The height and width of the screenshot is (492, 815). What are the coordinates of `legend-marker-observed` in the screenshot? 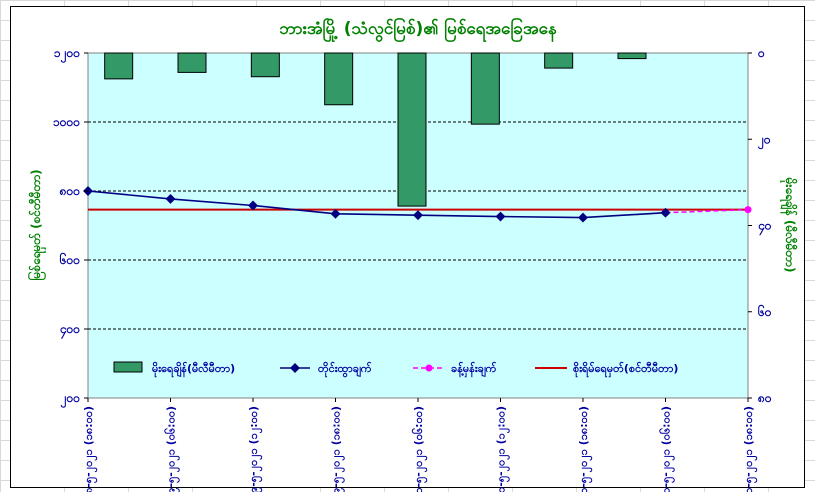 It's located at (295, 368).